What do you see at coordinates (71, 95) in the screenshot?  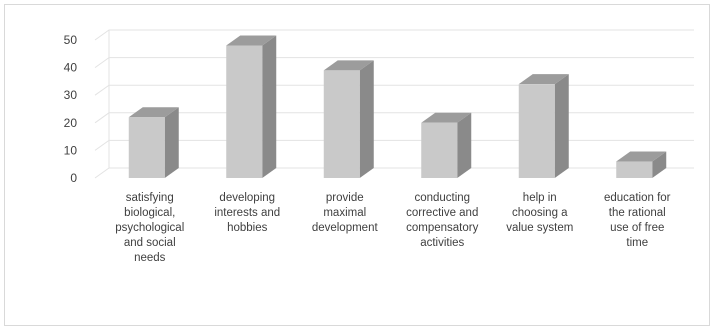 I see `y-tick-label: 30` at bounding box center [71, 95].